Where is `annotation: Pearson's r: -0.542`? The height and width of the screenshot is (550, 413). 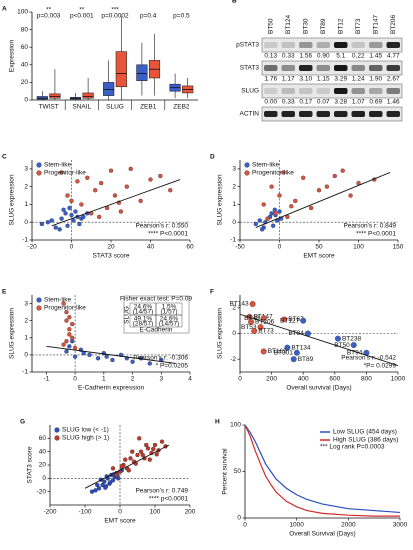
annotation: Pearson's r: -0.542 is located at coordinates (368, 358).